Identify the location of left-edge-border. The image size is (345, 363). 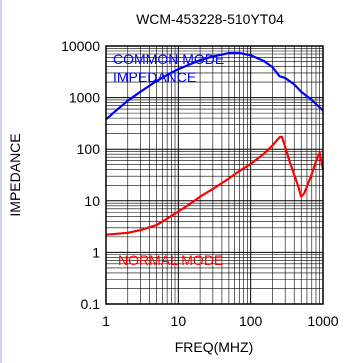
(1, 181).